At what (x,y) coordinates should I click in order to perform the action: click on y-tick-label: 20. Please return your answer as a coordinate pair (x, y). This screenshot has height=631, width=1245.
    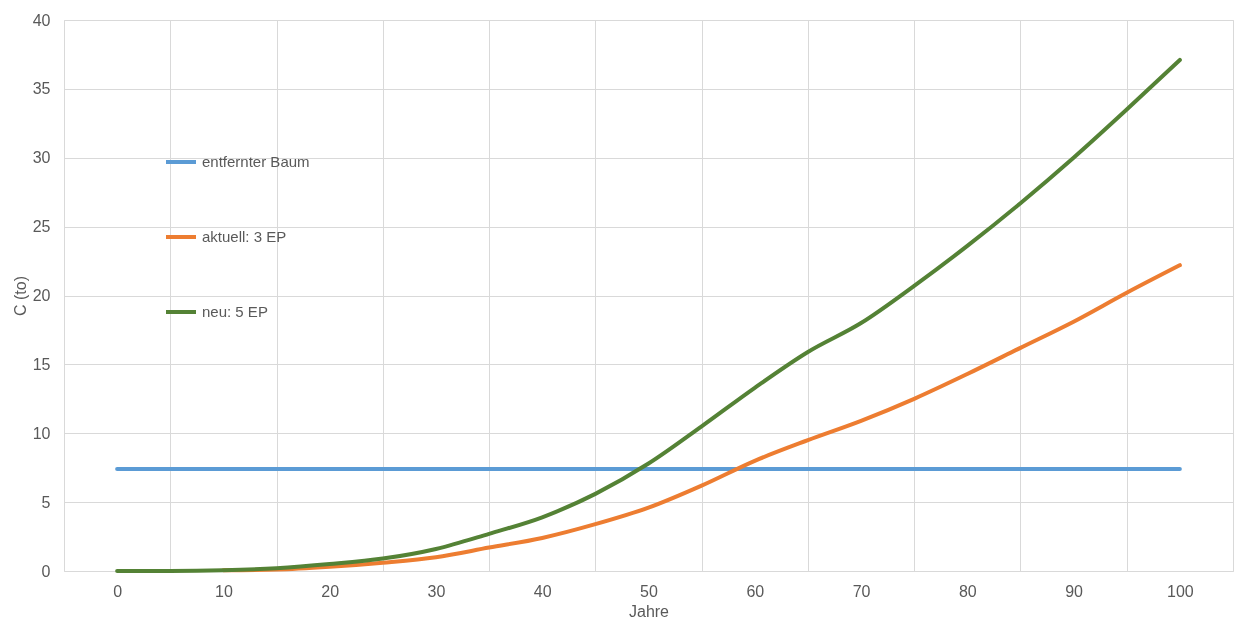
    Looking at the image, I should click on (41, 295).